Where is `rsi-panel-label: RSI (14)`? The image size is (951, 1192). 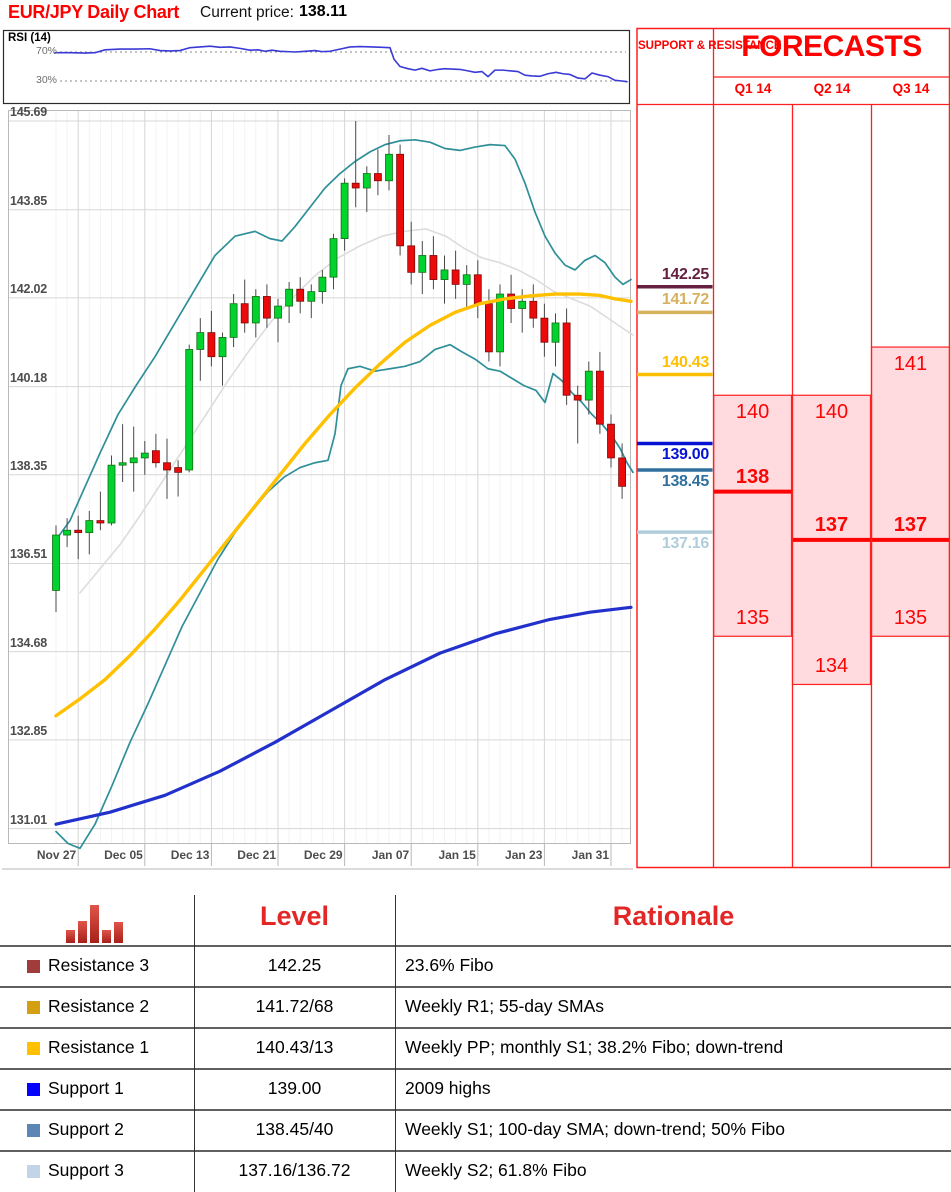 rsi-panel-label: RSI (14) is located at coordinates (29, 38).